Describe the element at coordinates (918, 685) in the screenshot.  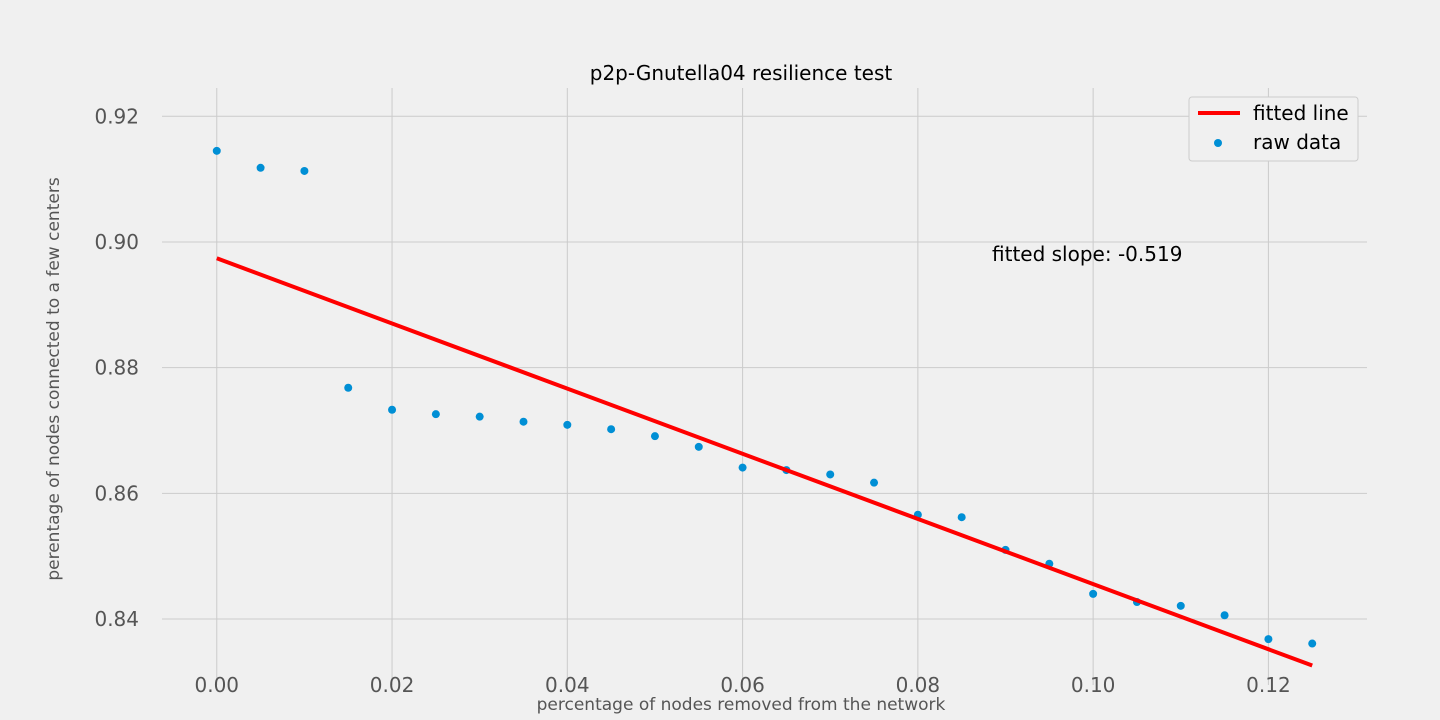
I see `x-tick-label: 0.08` at that location.